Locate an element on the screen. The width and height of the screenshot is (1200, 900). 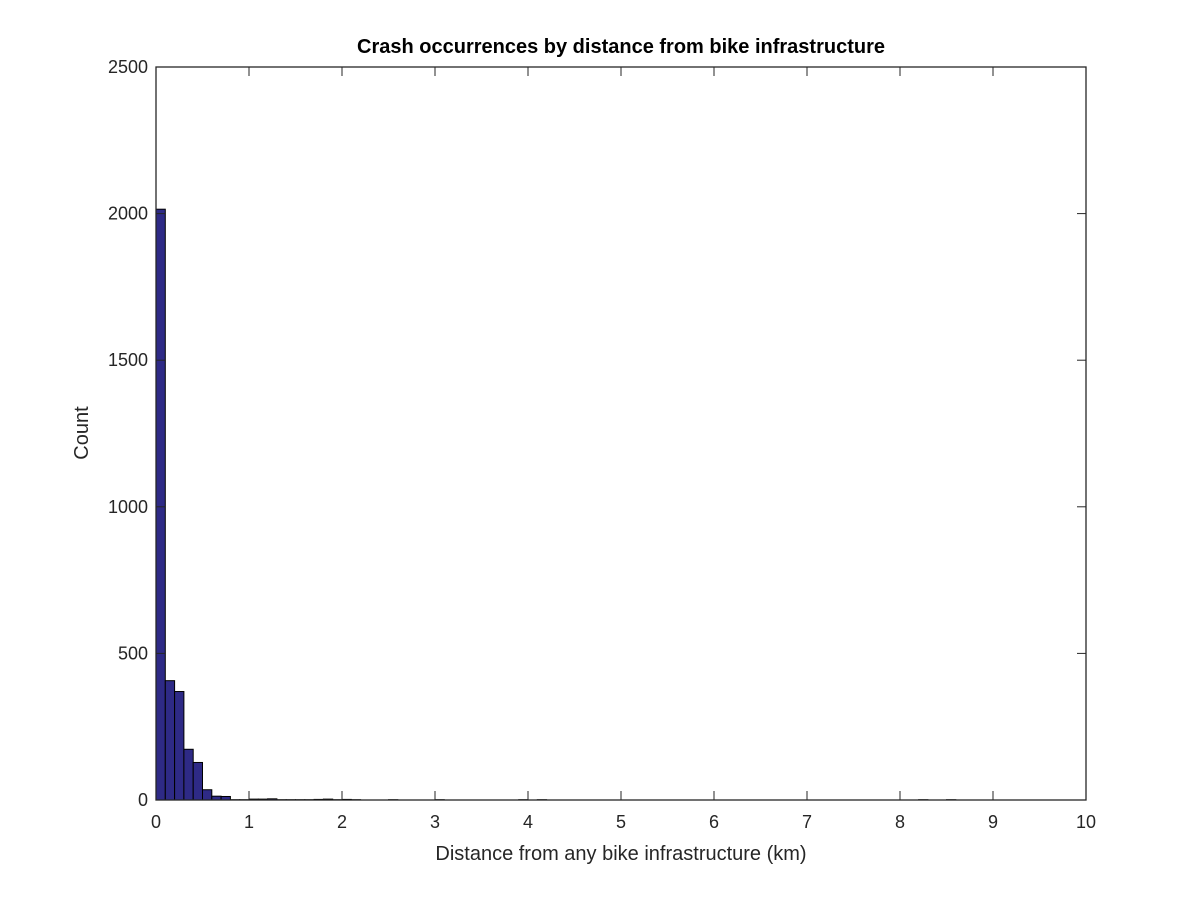
y-tick-label-3: 1500 is located at coordinates (128, 360).